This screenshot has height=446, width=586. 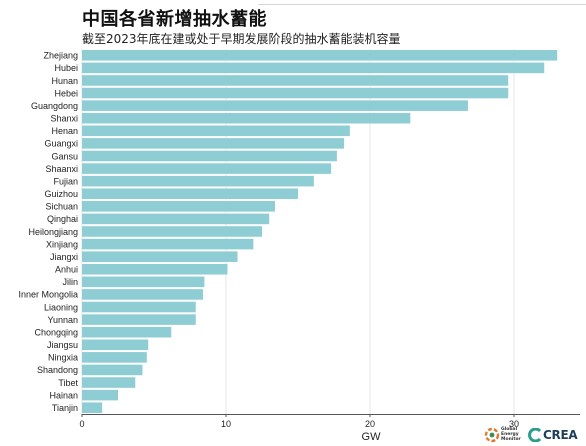 What do you see at coordinates (370, 424) in the screenshot?
I see `x-tick-label: 20` at bounding box center [370, 424].